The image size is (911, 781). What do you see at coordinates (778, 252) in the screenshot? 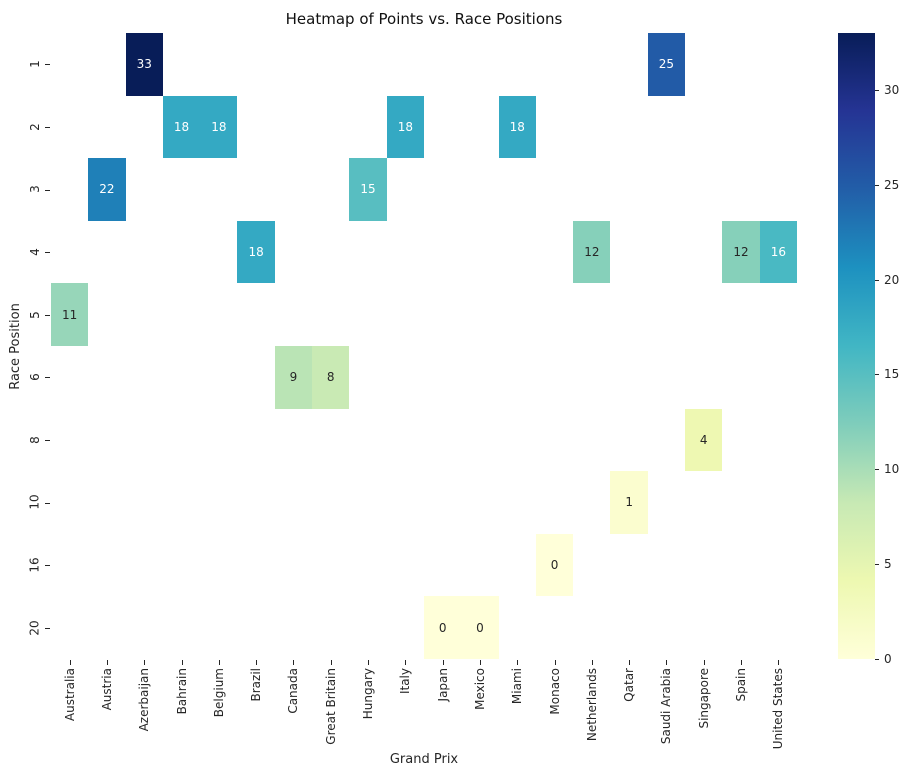
I see `heatmap-cell: 16` at bounding box center [778, 252].